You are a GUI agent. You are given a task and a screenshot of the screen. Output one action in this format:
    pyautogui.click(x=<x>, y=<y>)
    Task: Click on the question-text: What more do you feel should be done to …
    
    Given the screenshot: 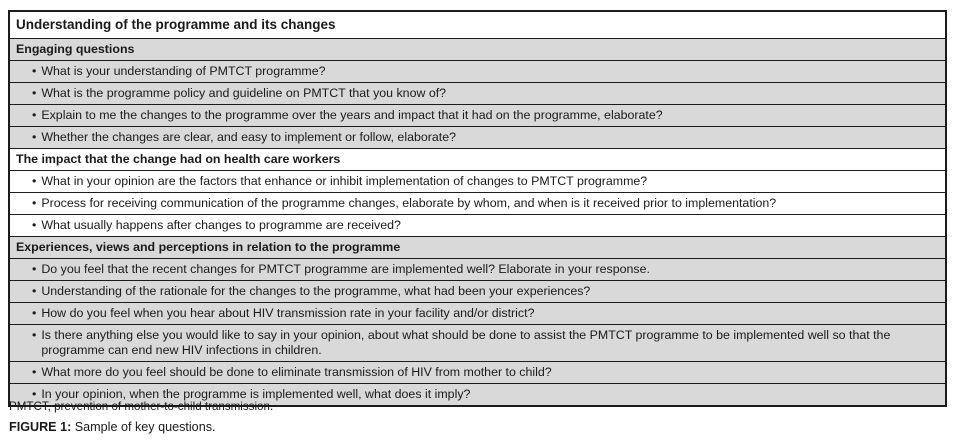 What is the action you would take?
    pyautogui.click(x=296, y=372)
    